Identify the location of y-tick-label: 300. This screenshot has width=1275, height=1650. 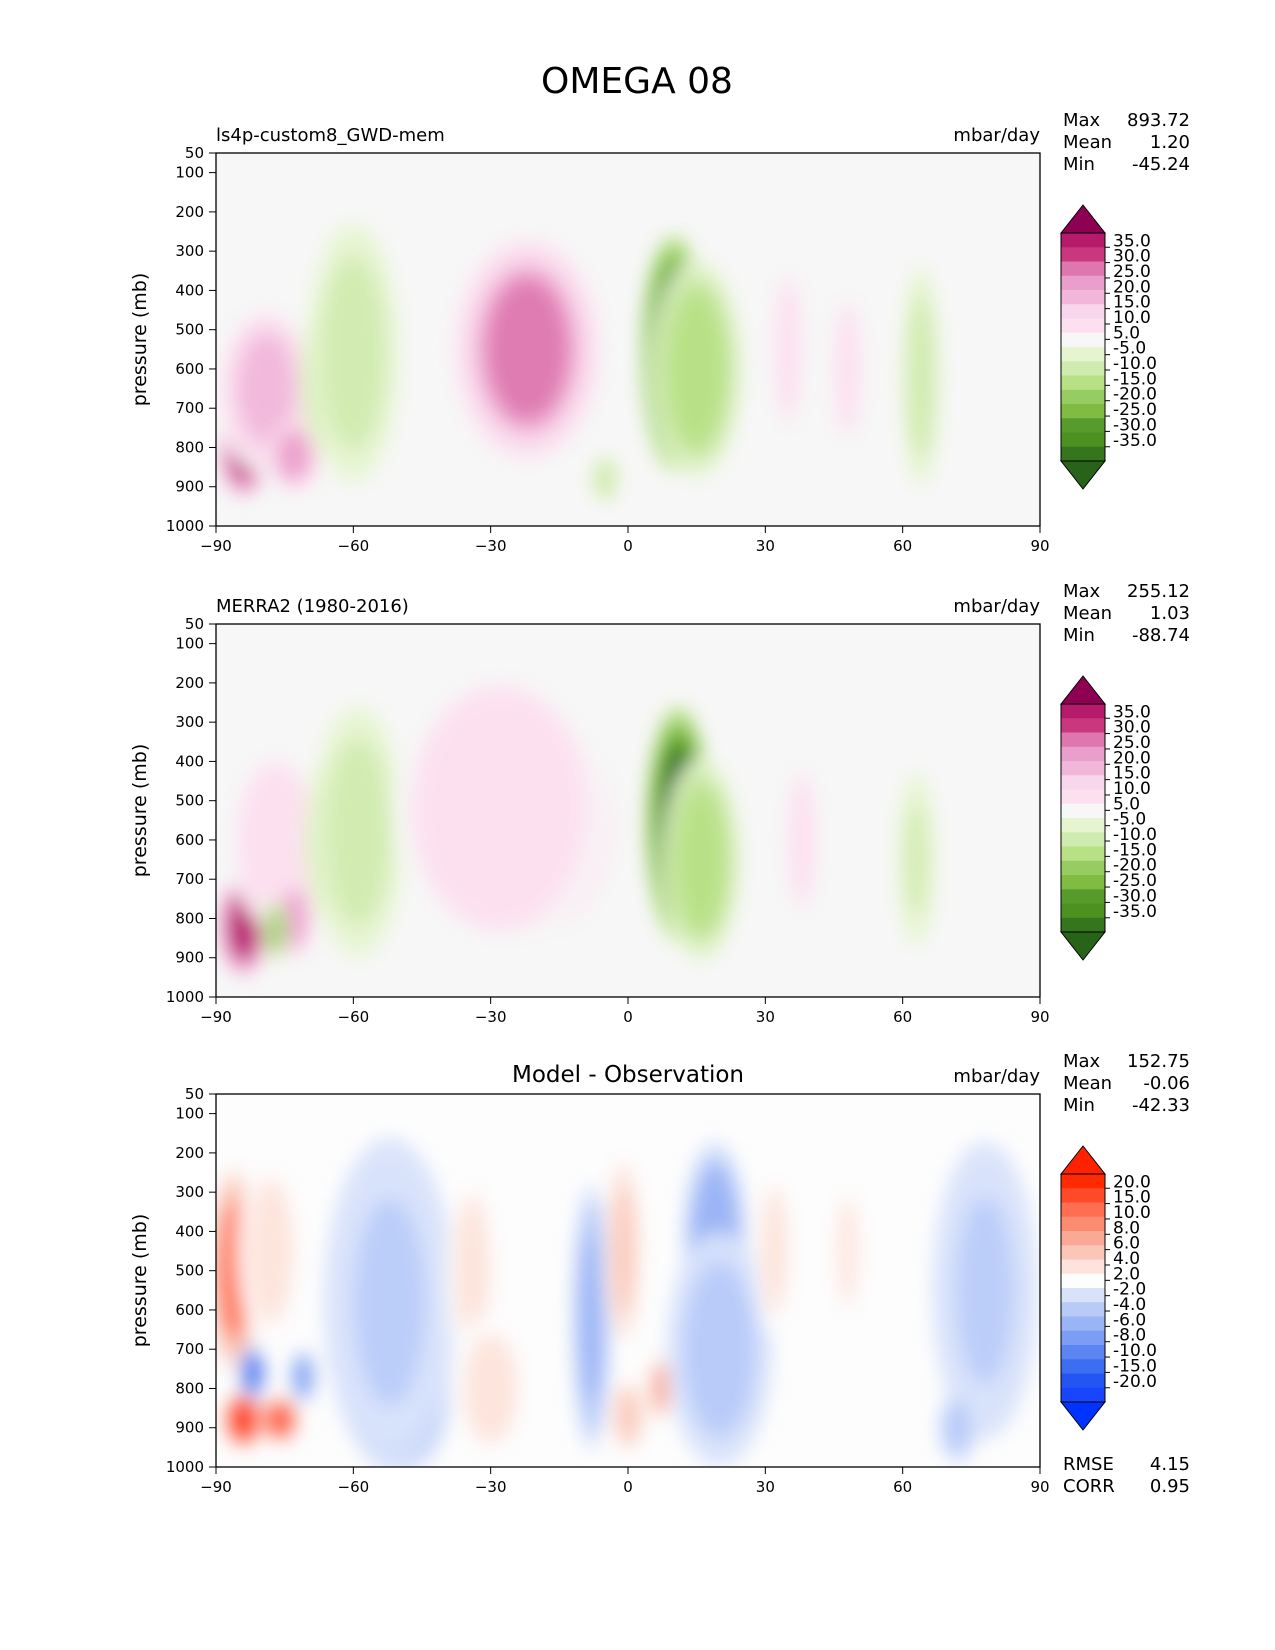
(189, 251).